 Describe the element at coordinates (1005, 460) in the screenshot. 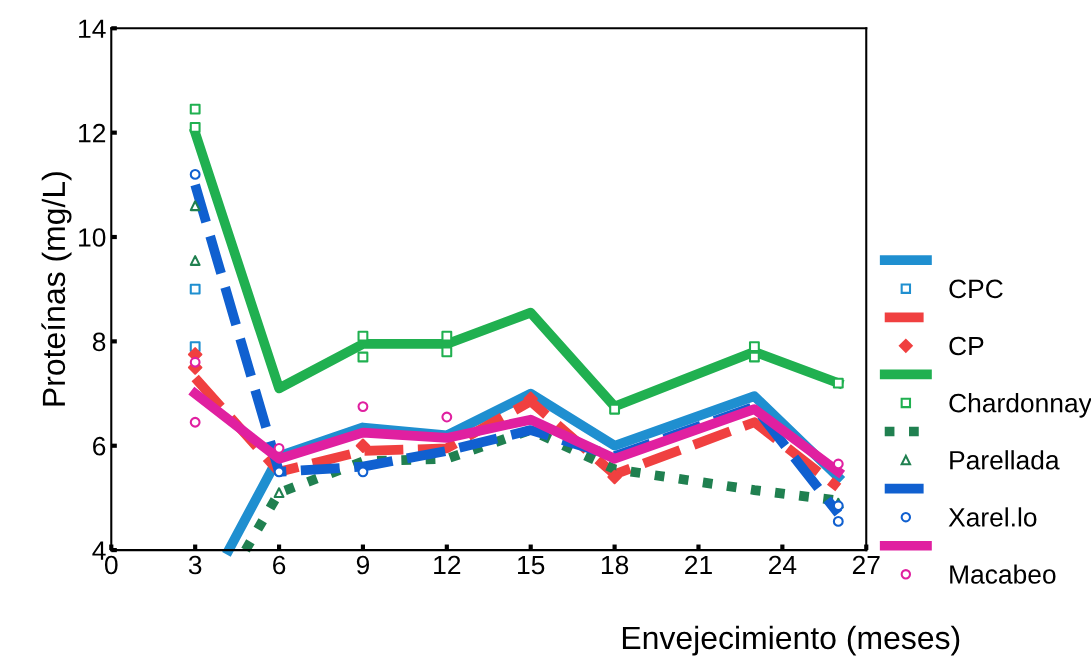

I see `legend-label: Parellada` at that location.